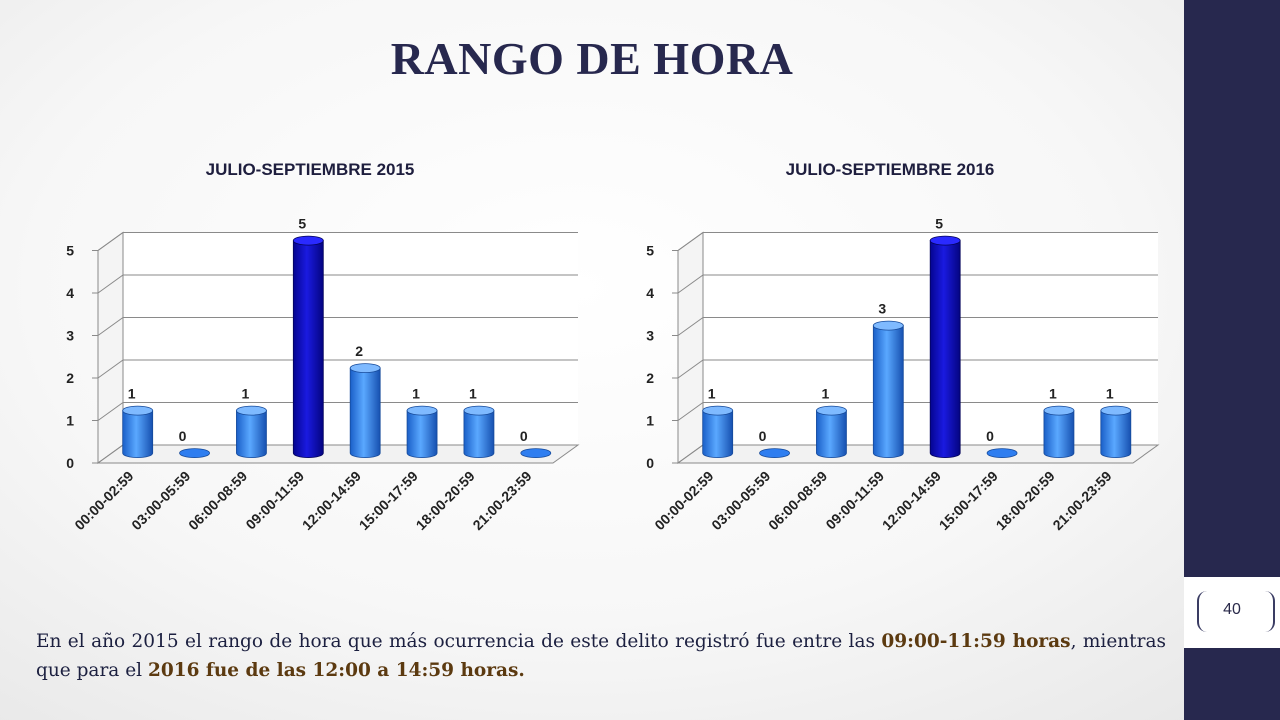  I want to click on page-number-badge: 40, so click(1232, 612).